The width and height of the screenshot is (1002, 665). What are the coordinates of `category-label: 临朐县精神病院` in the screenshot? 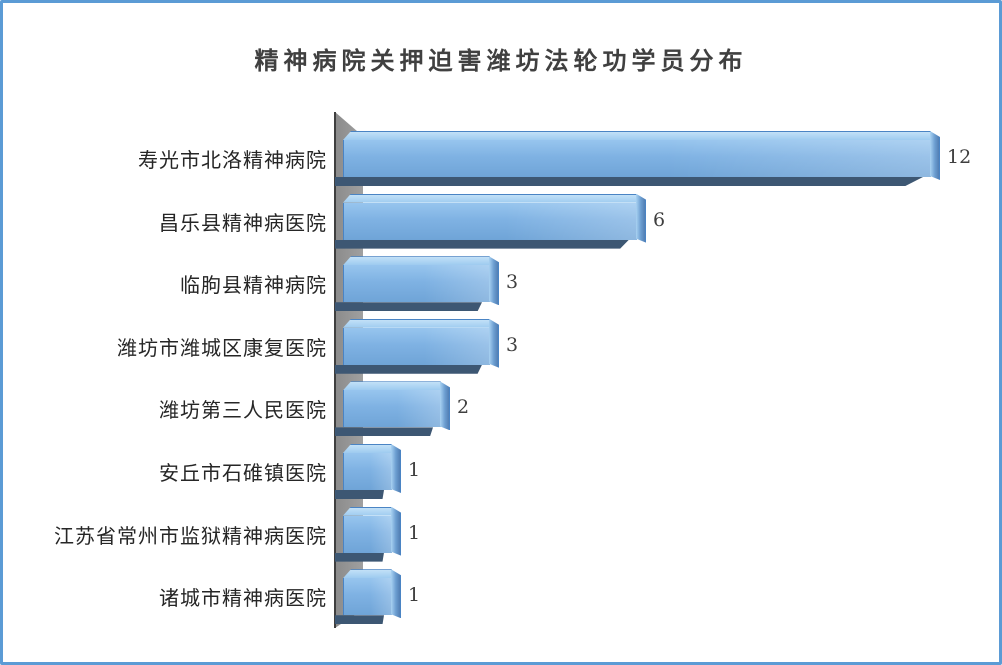 It's located at (253, 285).